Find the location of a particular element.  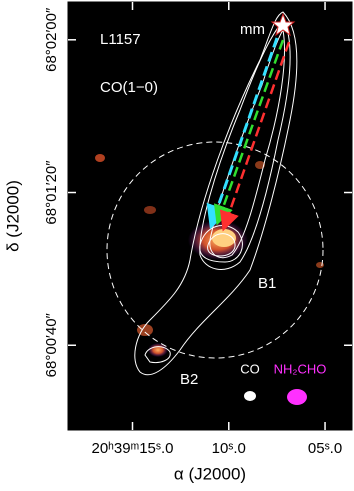

beam-co-label: CO is located at coordinates (250, 368).